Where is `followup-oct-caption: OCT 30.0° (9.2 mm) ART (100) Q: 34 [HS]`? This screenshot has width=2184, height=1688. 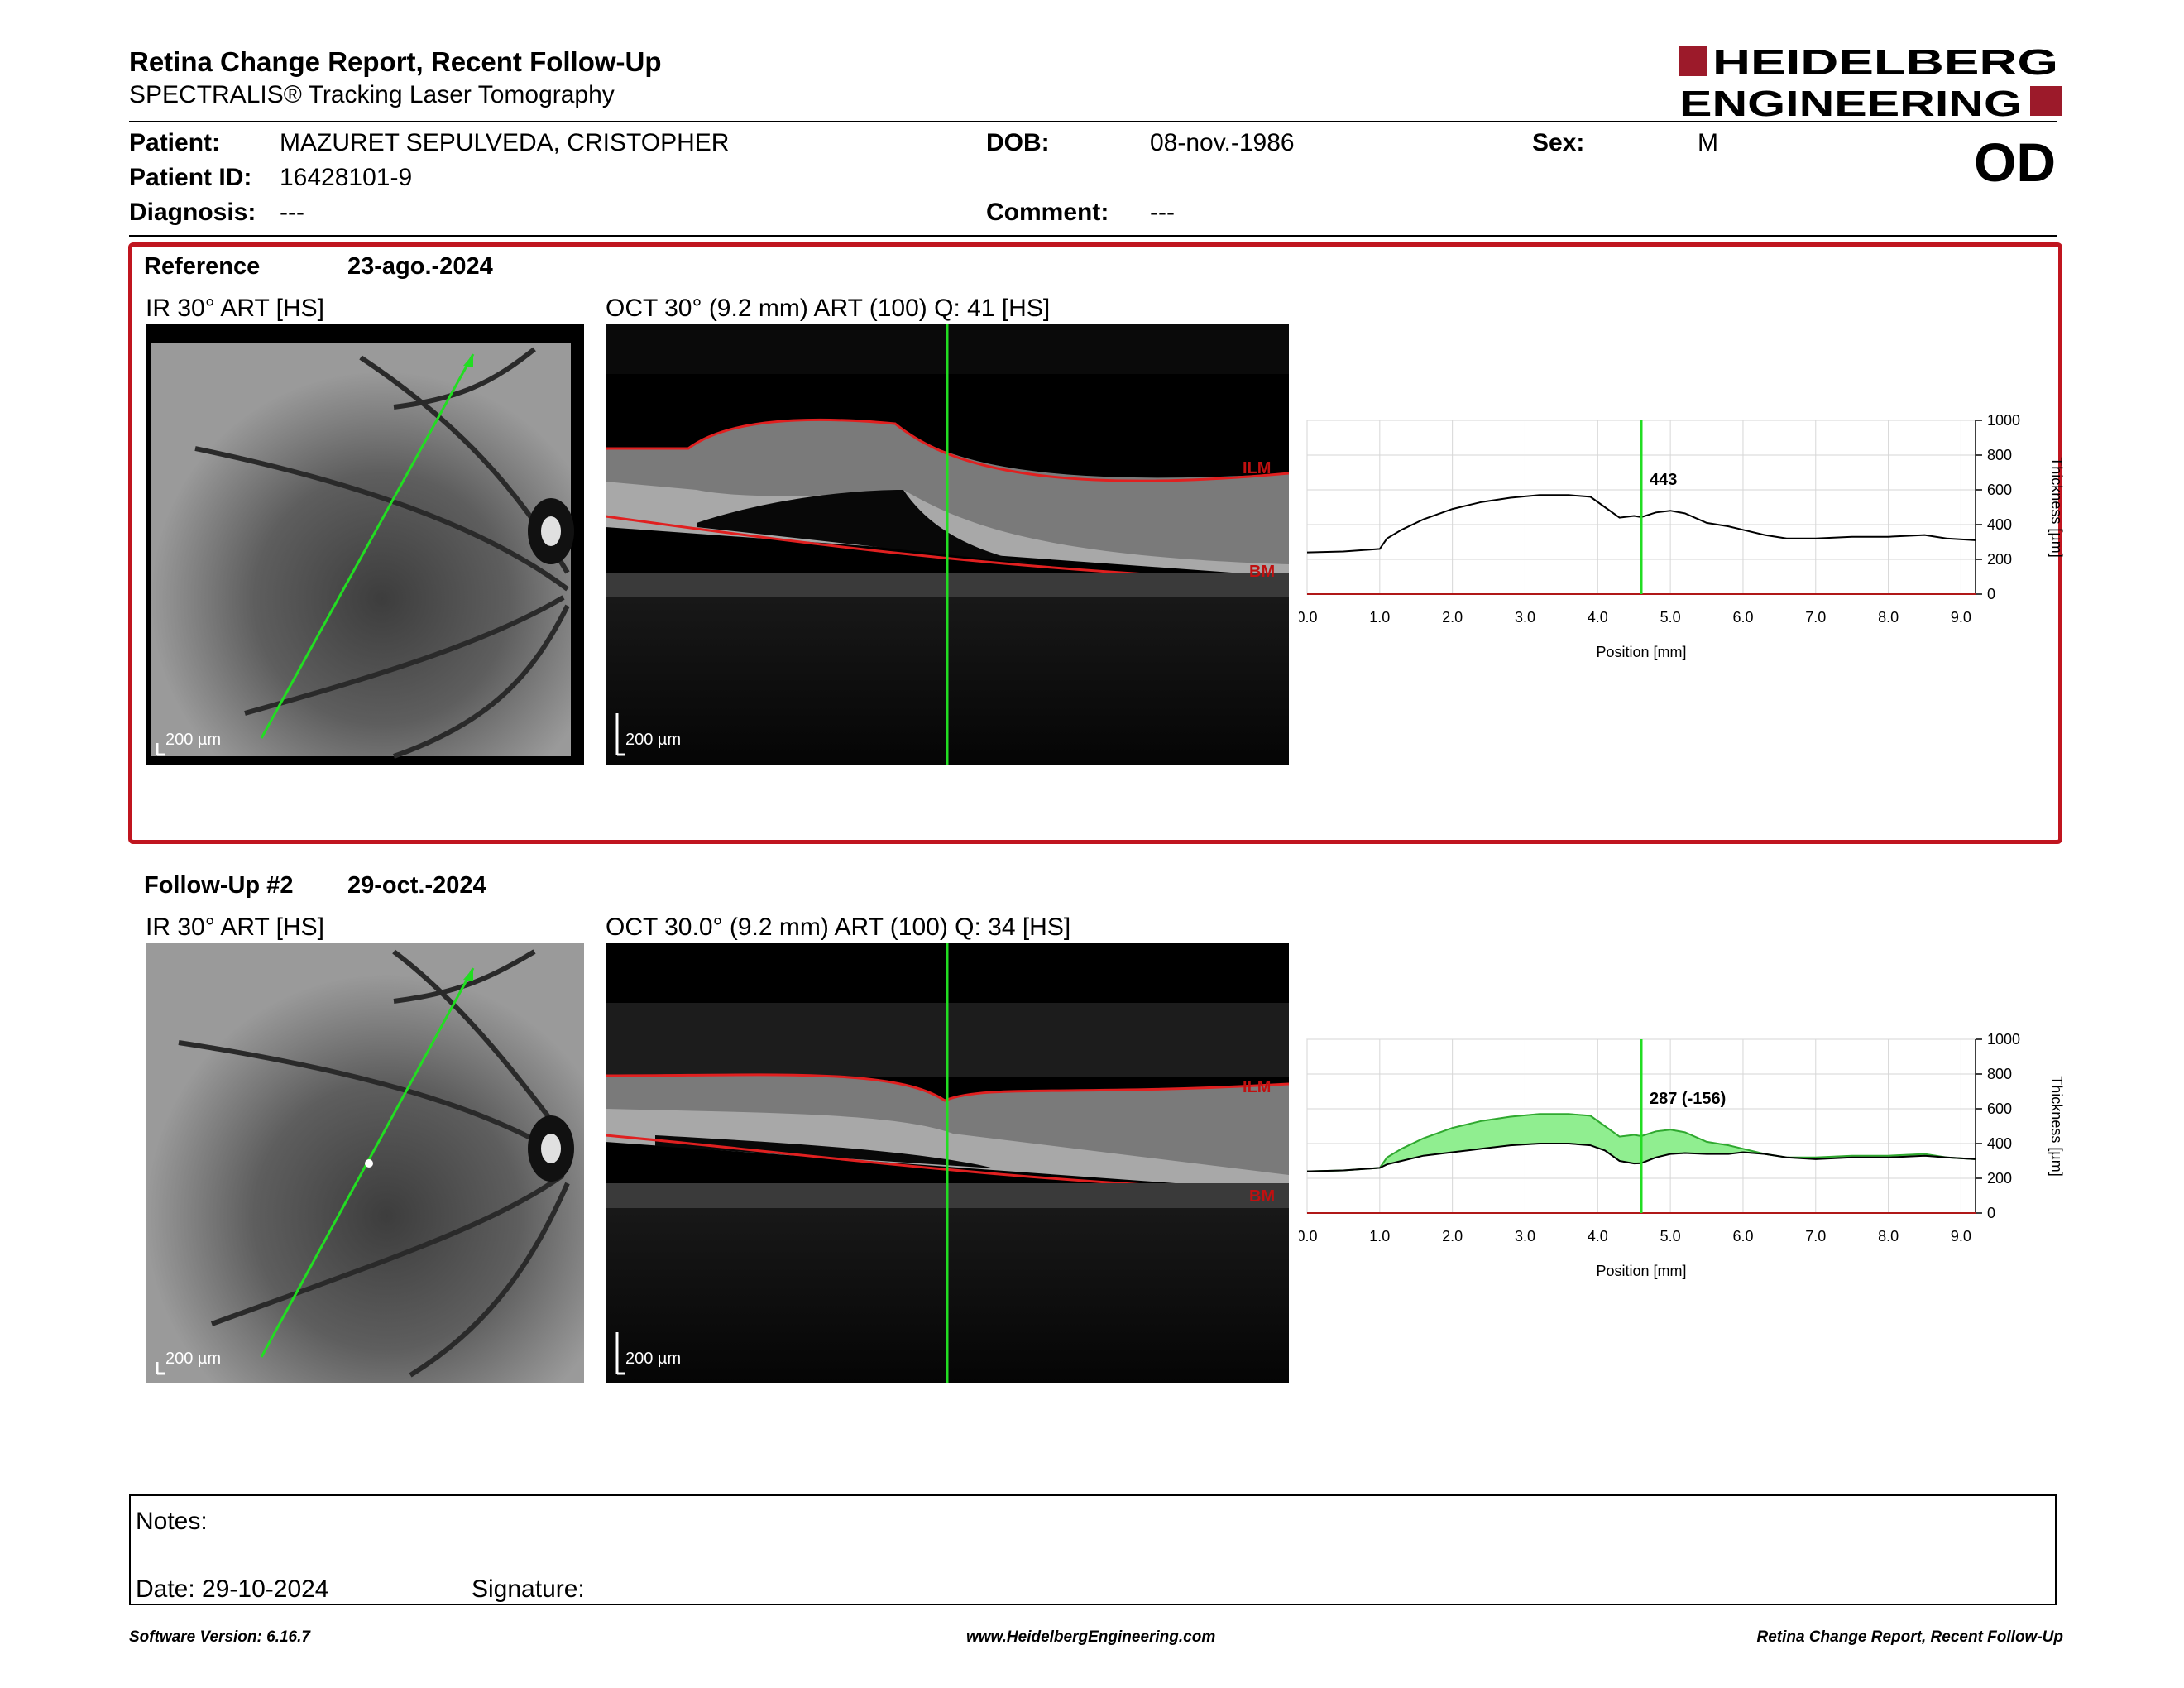 followup-oct-caption: OCT 30.0° (9.2 mm) ART (100) Q: 34 [HS] is located at coordinates (838, 927).